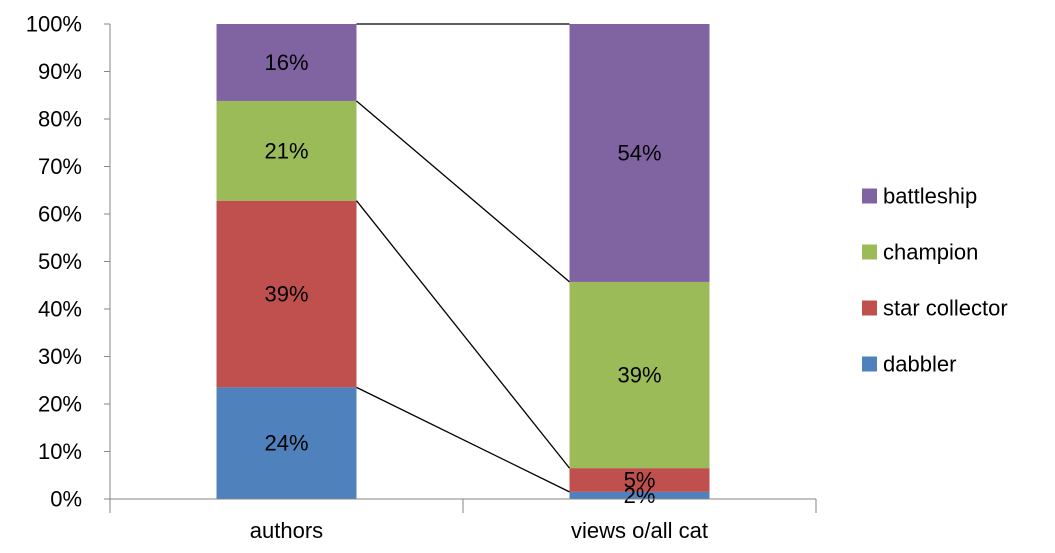 The image size is (1055, 553). I want to click on bar-dabbler-authors, so click(286, 443).